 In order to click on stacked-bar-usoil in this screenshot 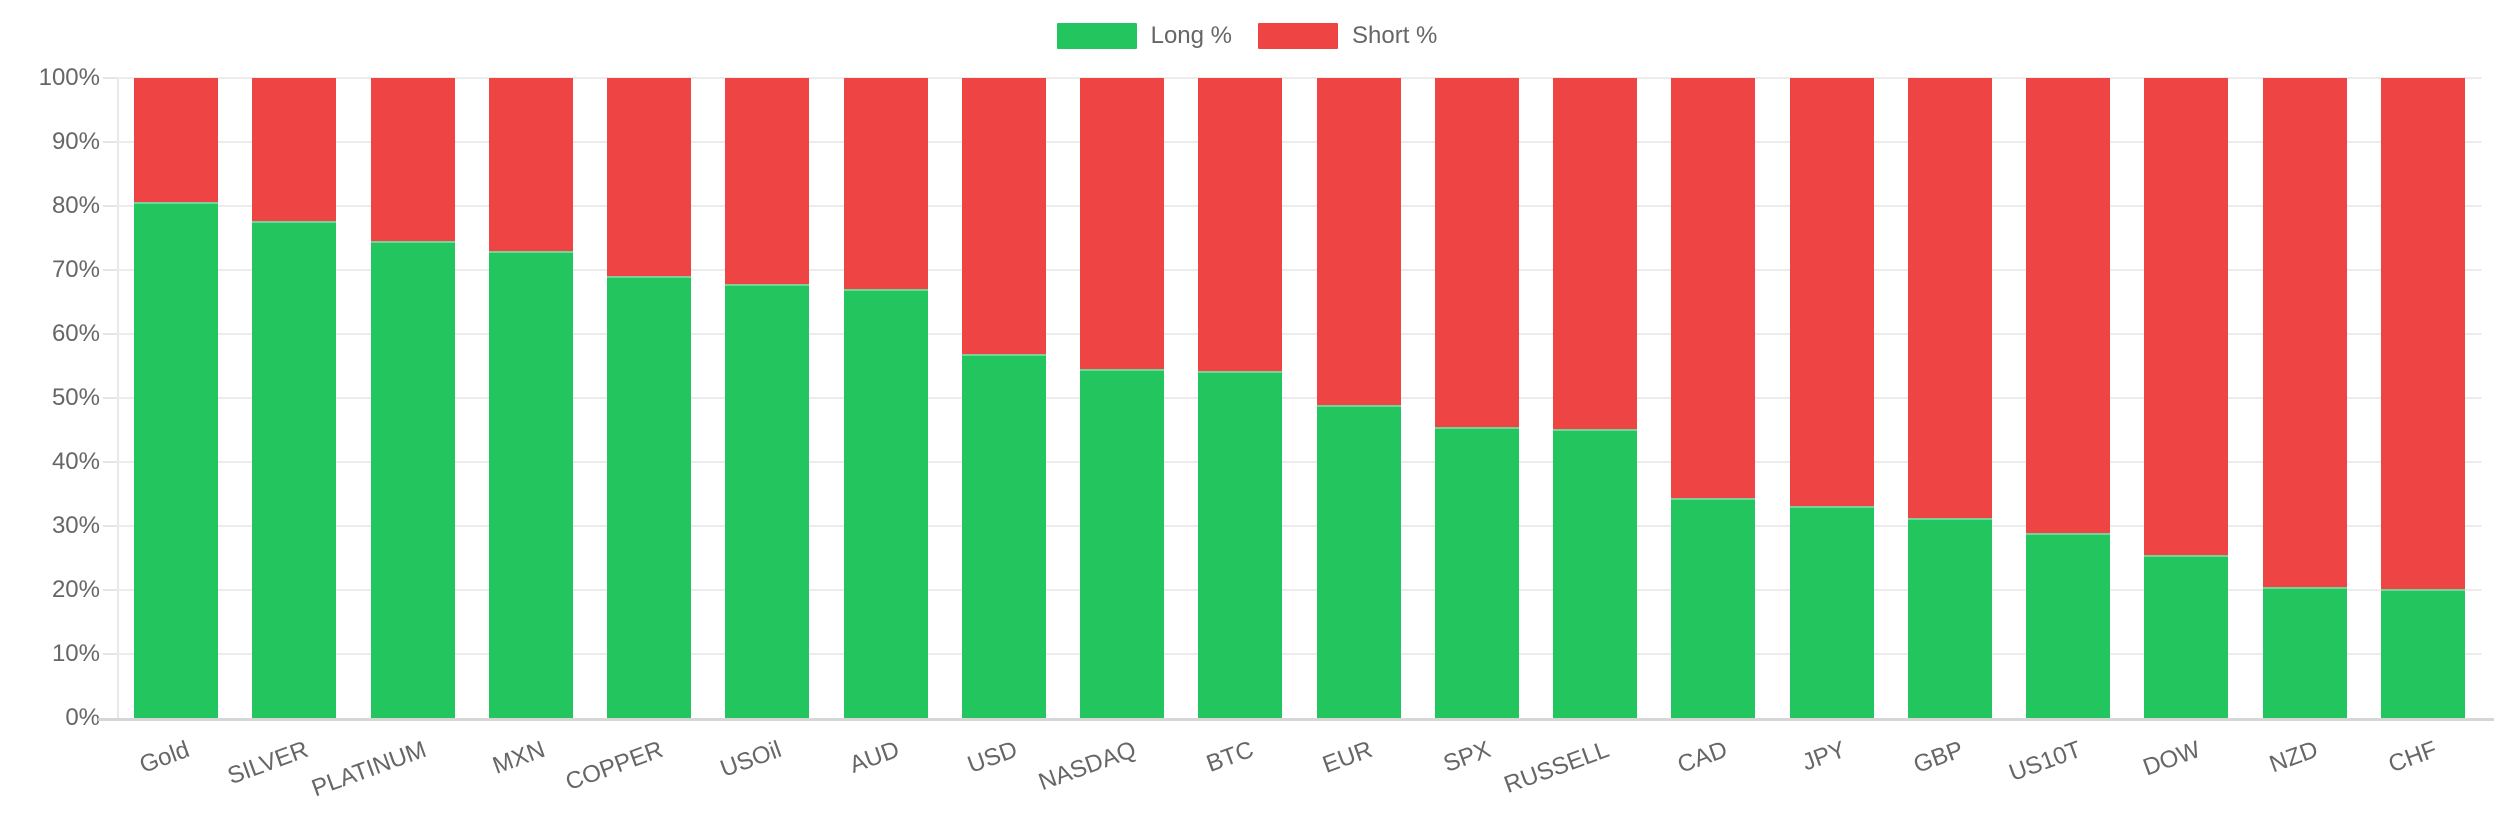, I will do `click(767, 398)`.